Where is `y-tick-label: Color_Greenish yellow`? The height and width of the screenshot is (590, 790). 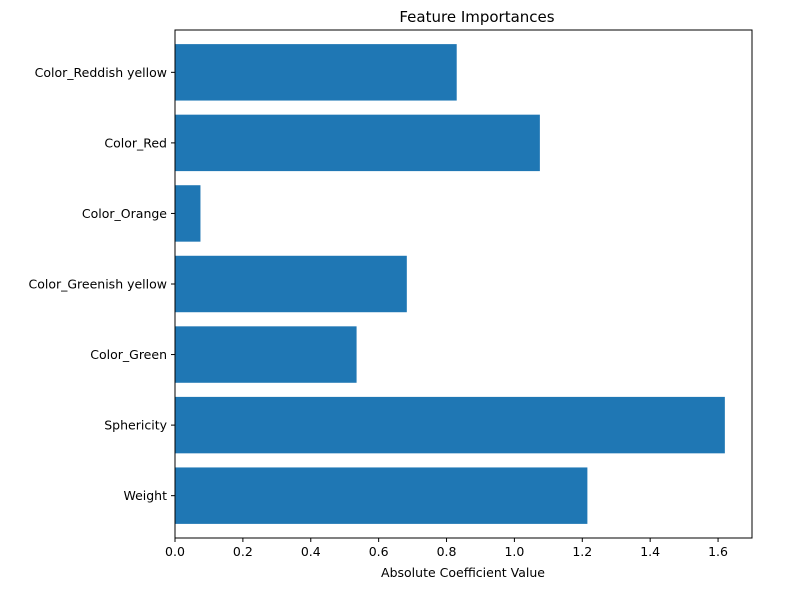
y-tick-label: Color_Greenish yellow is located at coordinates (97, 284).